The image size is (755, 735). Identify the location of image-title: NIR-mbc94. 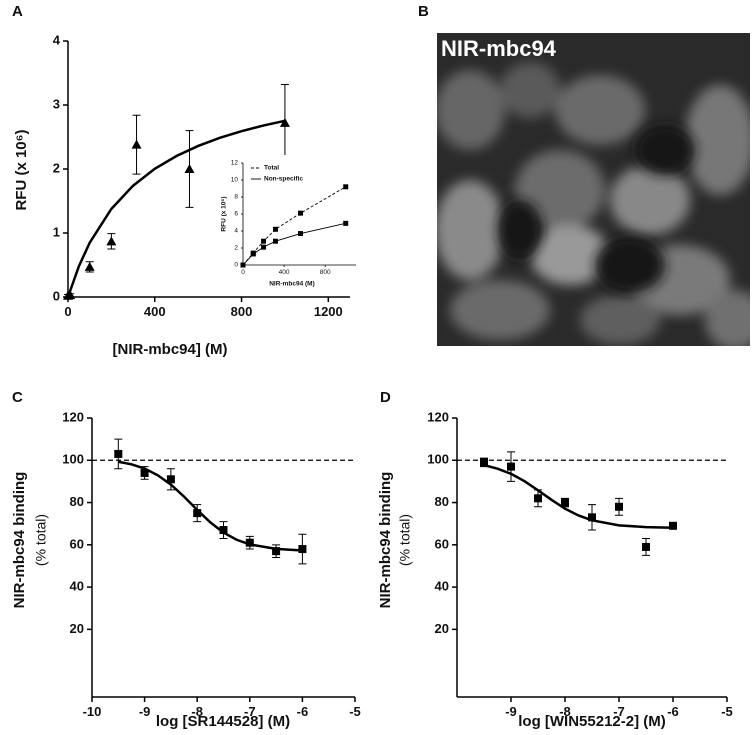
(499, 48).